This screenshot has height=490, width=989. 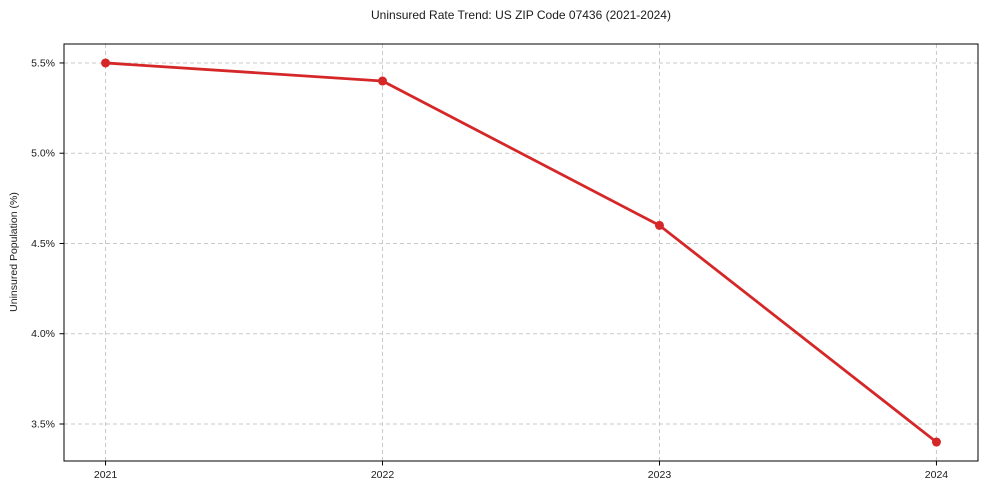 I want to click on x-tick-label: 2022, so click(x=383, y=475).